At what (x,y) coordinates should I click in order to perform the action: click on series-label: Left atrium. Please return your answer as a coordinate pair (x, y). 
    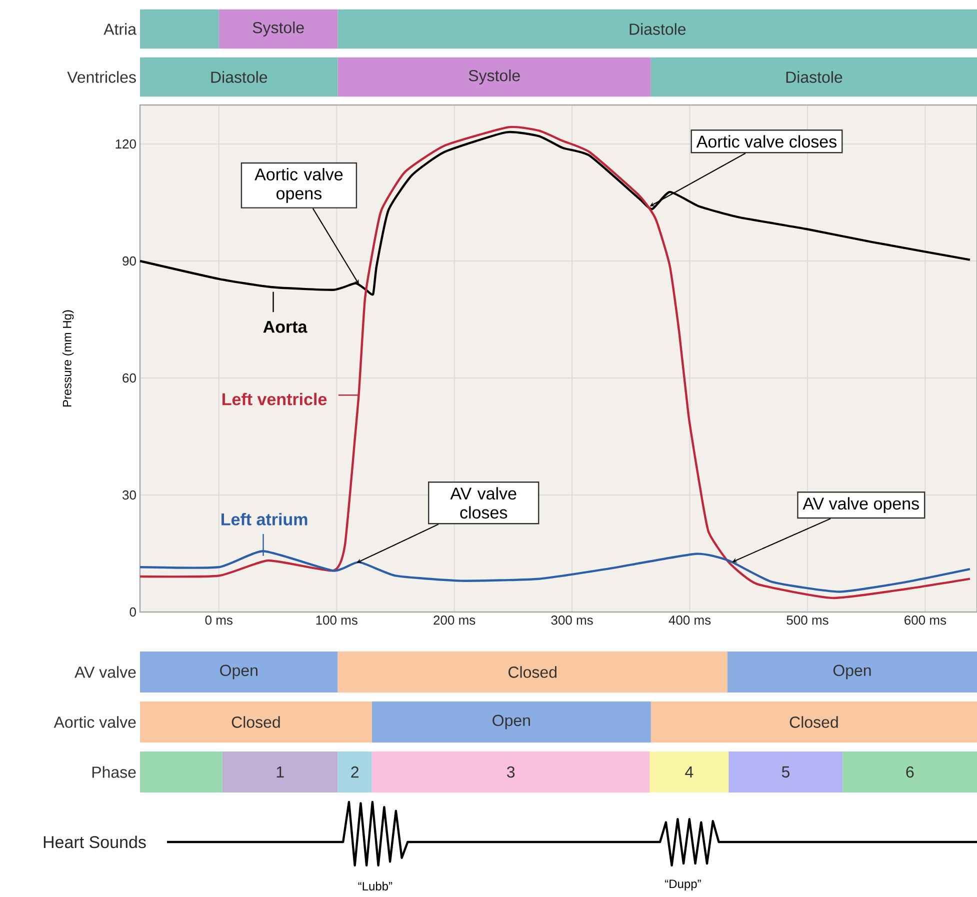
    Looking at the image, I should click on (265, 519).